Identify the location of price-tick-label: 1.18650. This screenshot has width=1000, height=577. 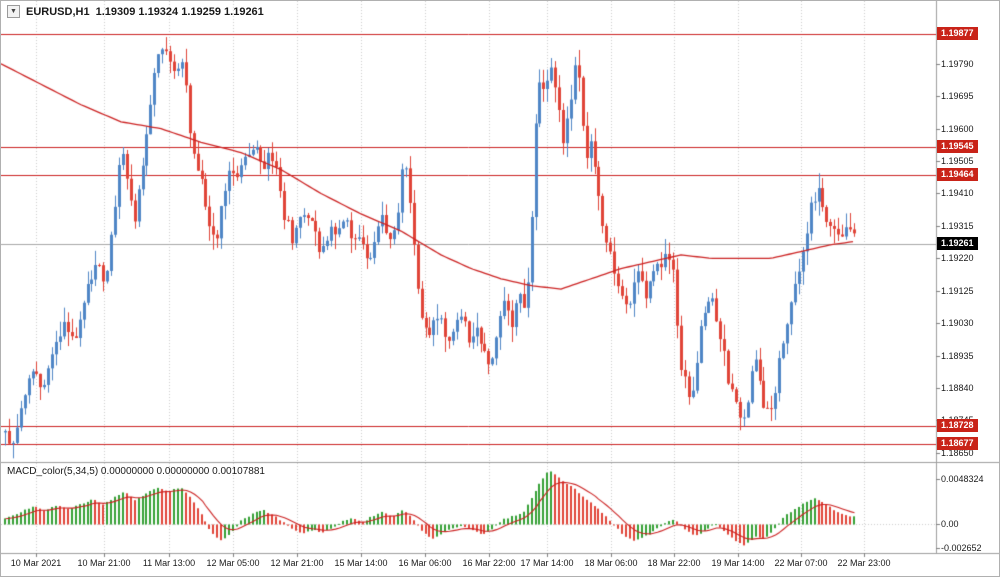
(957, 452).